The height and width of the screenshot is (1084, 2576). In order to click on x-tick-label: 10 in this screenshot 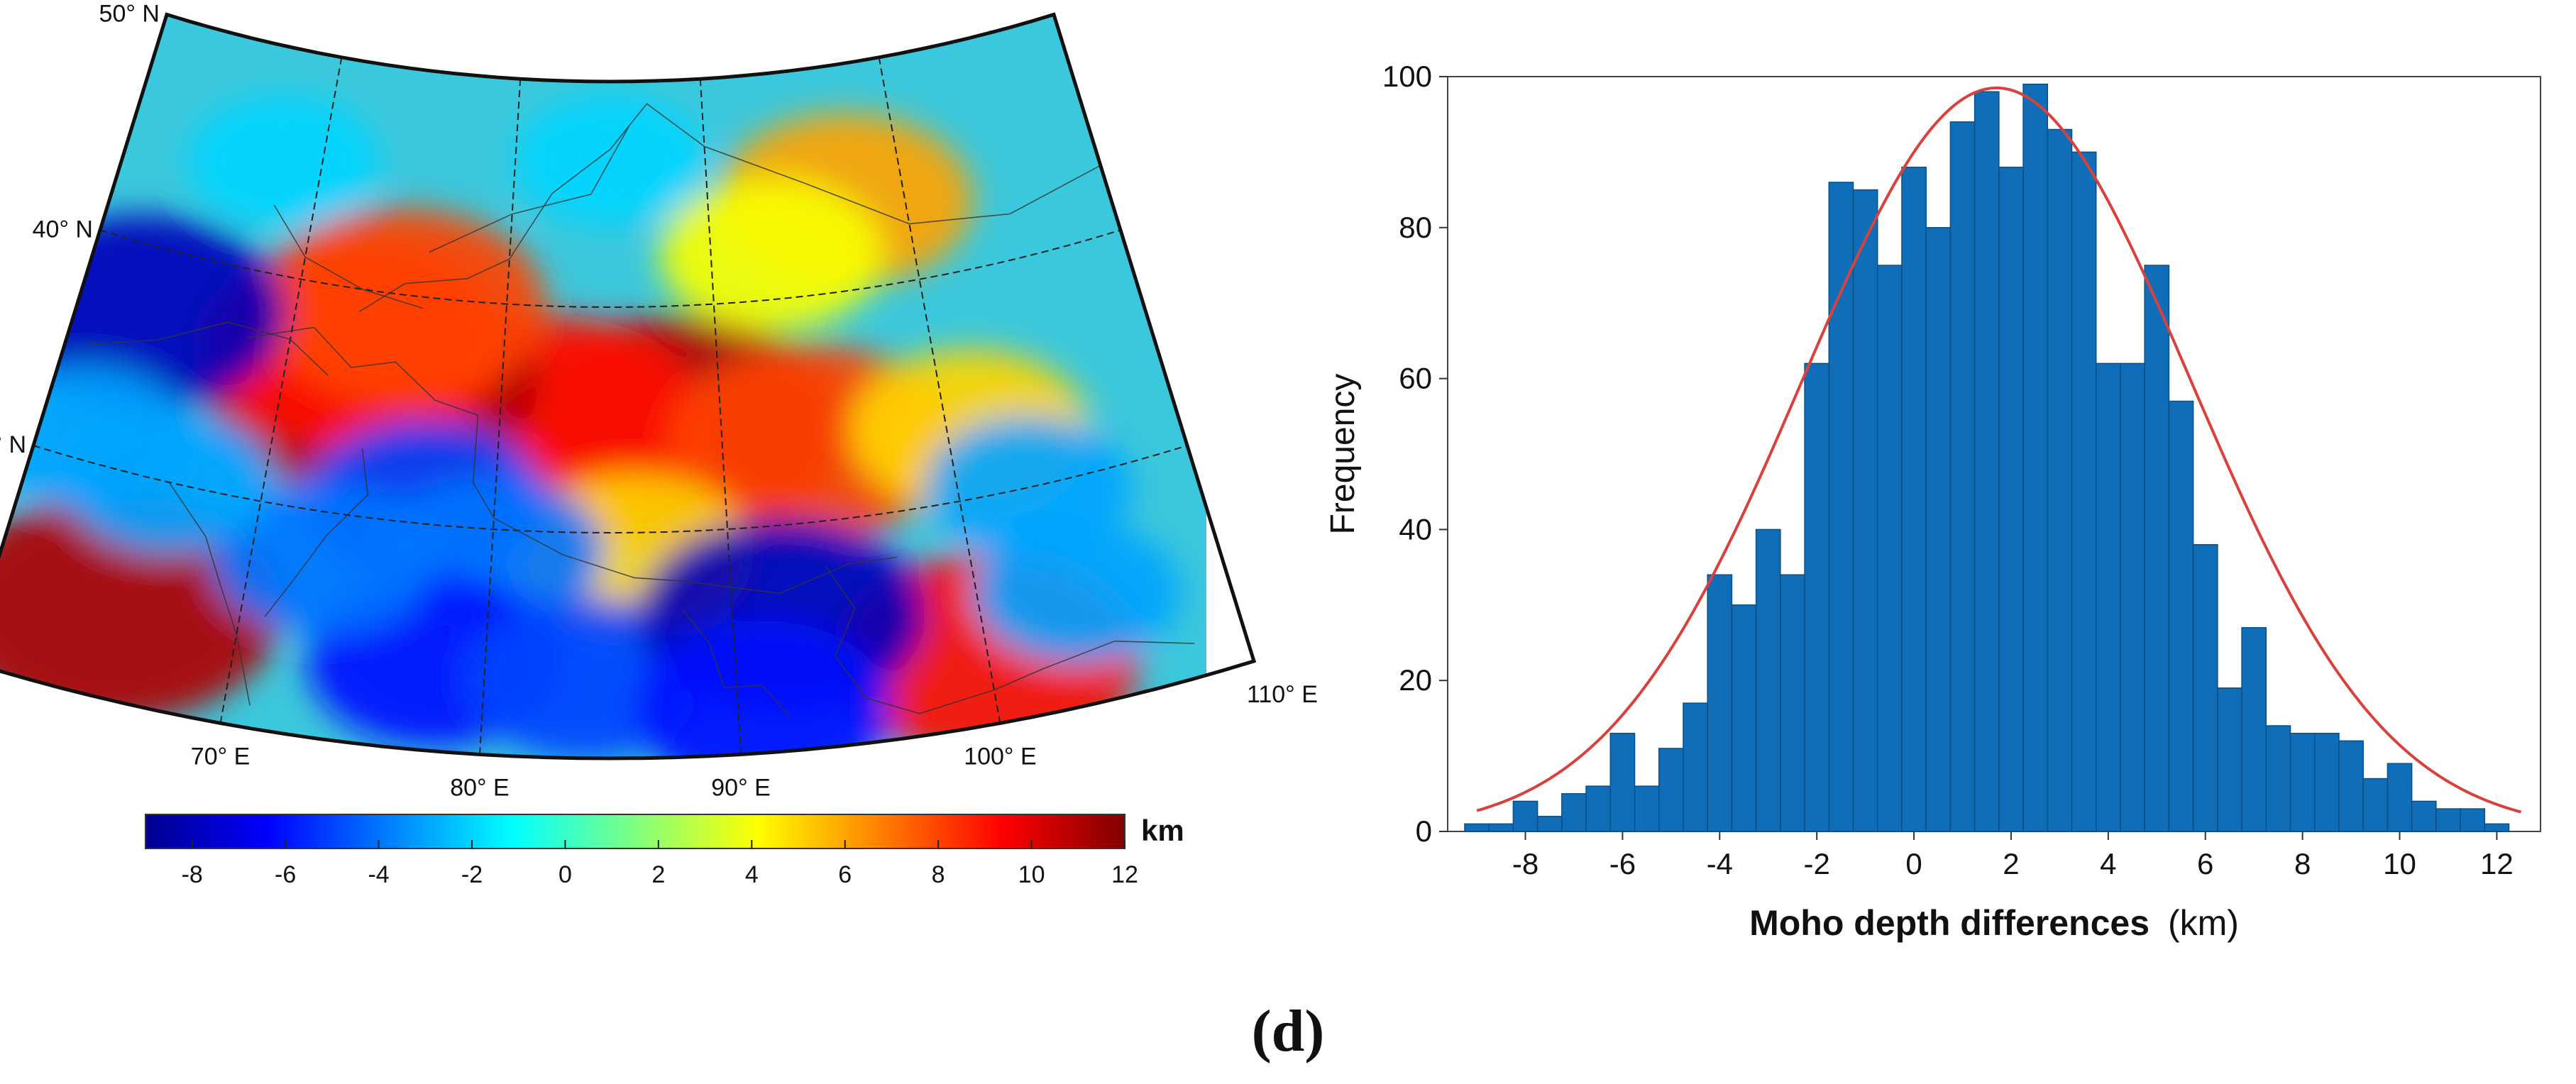, I will do `click(2399, 863)`.